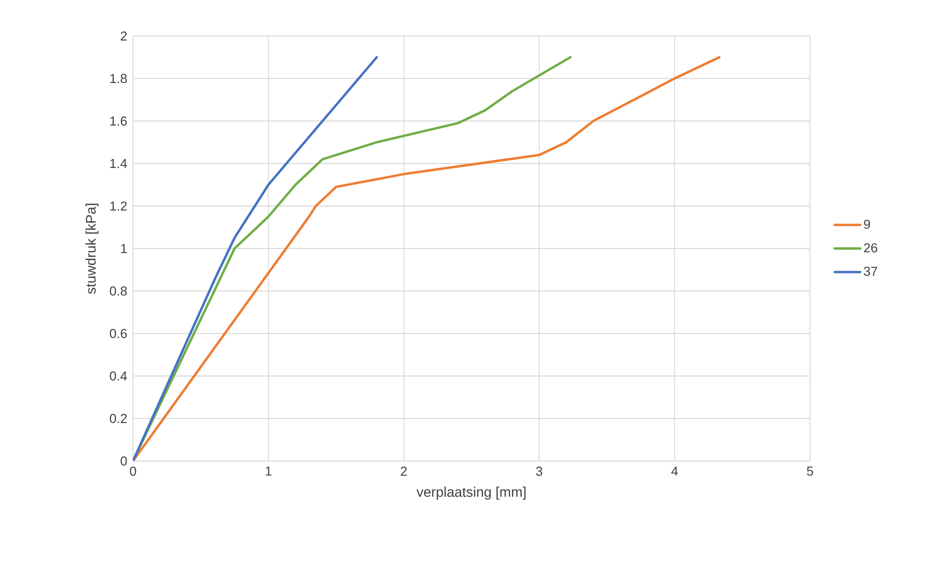 This screenshot has width=952, height=573. I want to click on x-axis-title: verplaatsing [mm], so click(471, 493).